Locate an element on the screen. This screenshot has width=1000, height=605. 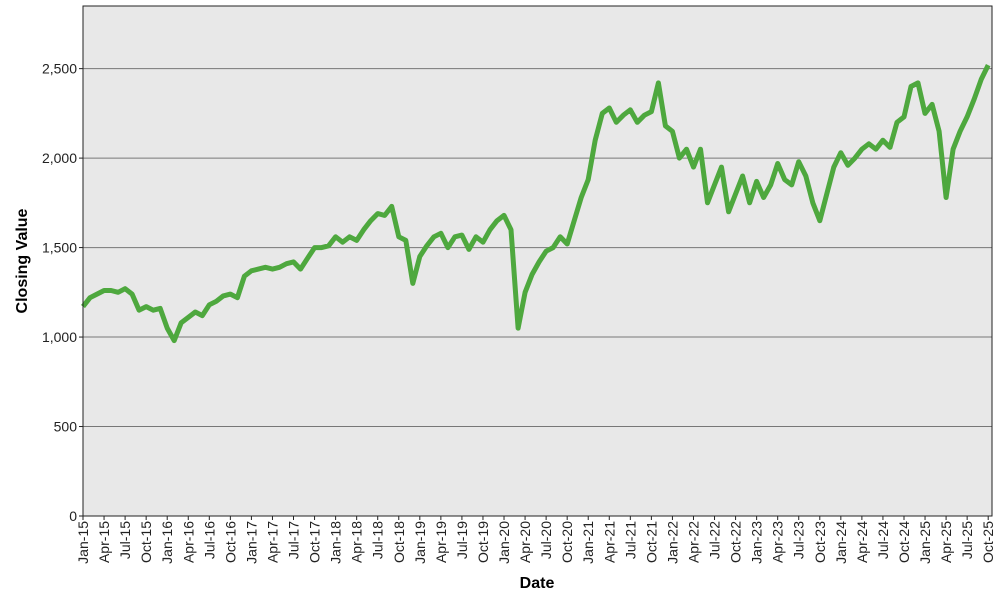
x-tick-label: Jul-19 is located at coordinates (462, 540).